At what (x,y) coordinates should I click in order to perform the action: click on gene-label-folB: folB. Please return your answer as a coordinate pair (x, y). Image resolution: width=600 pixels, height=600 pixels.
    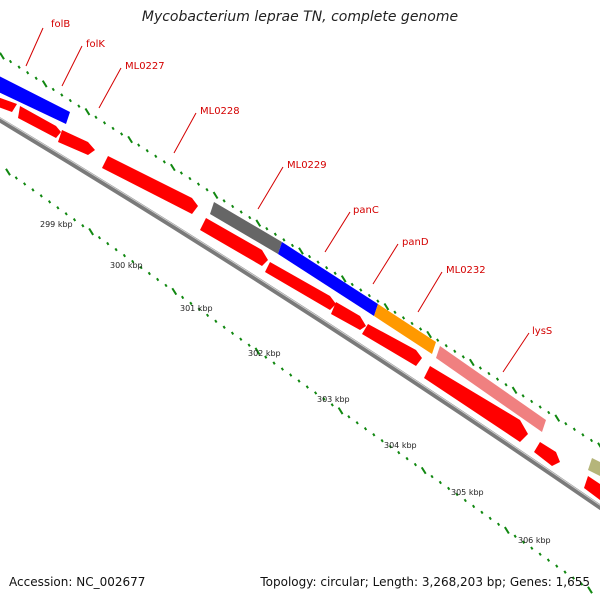
    Looking at the image, I should click on (60, 24).